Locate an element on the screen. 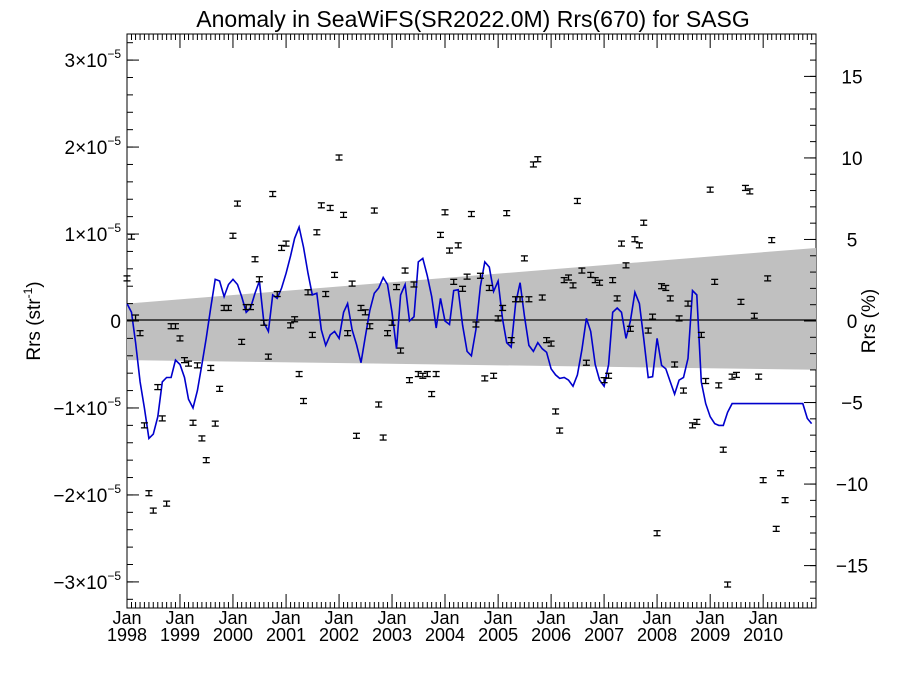 This screenshot has height=675, width=900. y-tick-label: −1×10⁻⁵ is located at coordinates (87, 407).